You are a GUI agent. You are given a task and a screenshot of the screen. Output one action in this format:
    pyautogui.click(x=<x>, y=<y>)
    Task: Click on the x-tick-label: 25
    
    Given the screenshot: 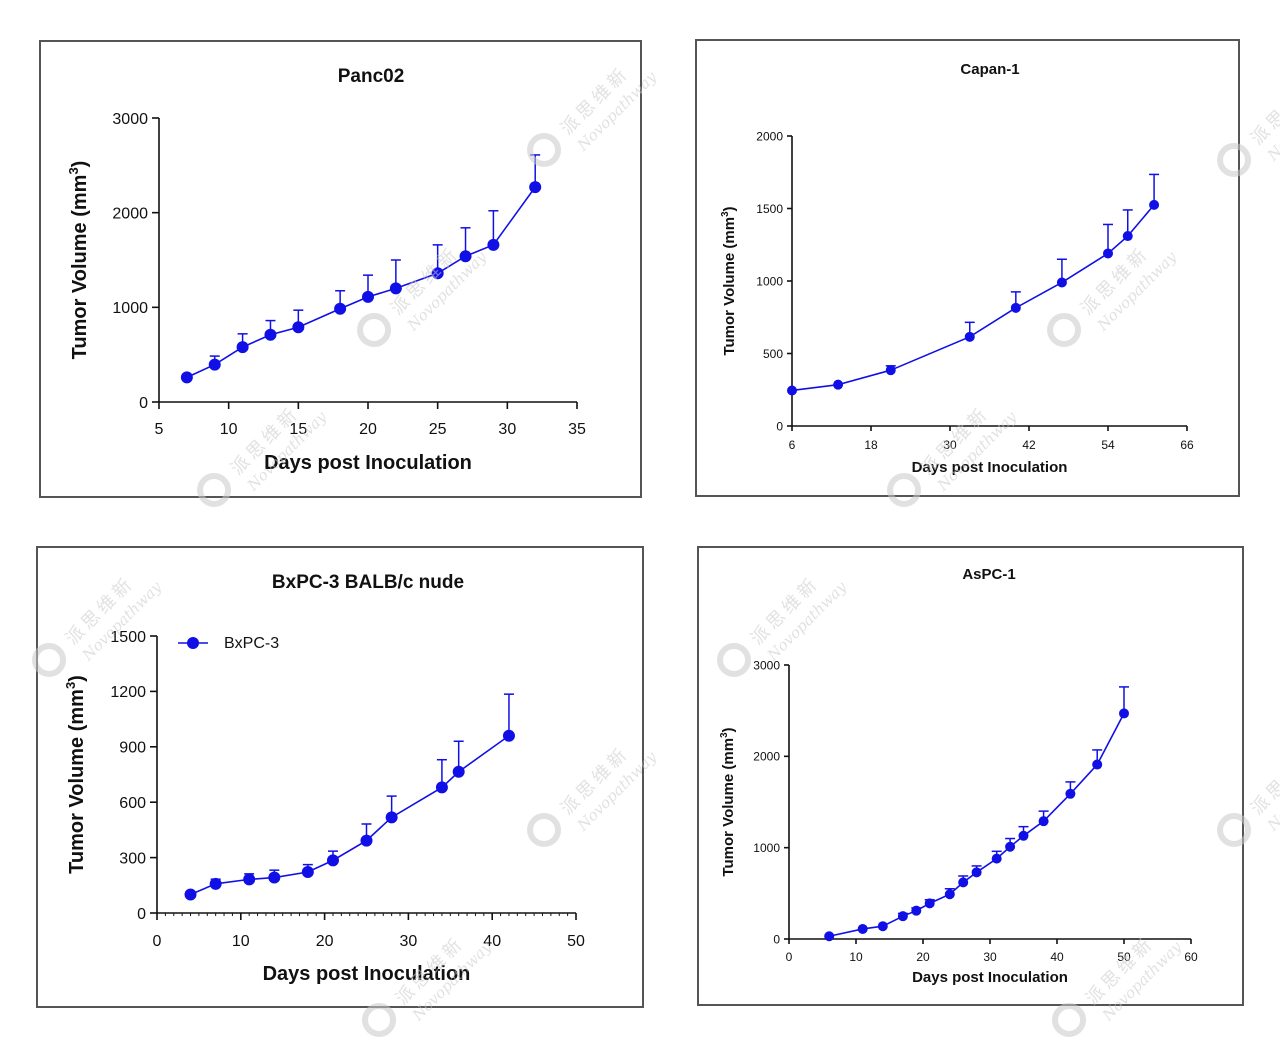 What is the action you would take?
    pyautogui.click(x=438, y=429)
    